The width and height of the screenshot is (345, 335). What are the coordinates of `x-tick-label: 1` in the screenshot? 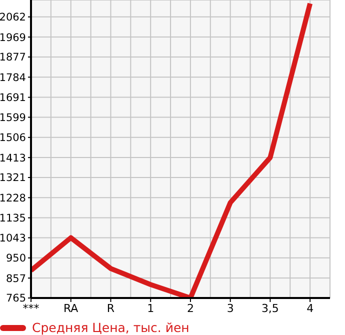 It's located at (150, 308).